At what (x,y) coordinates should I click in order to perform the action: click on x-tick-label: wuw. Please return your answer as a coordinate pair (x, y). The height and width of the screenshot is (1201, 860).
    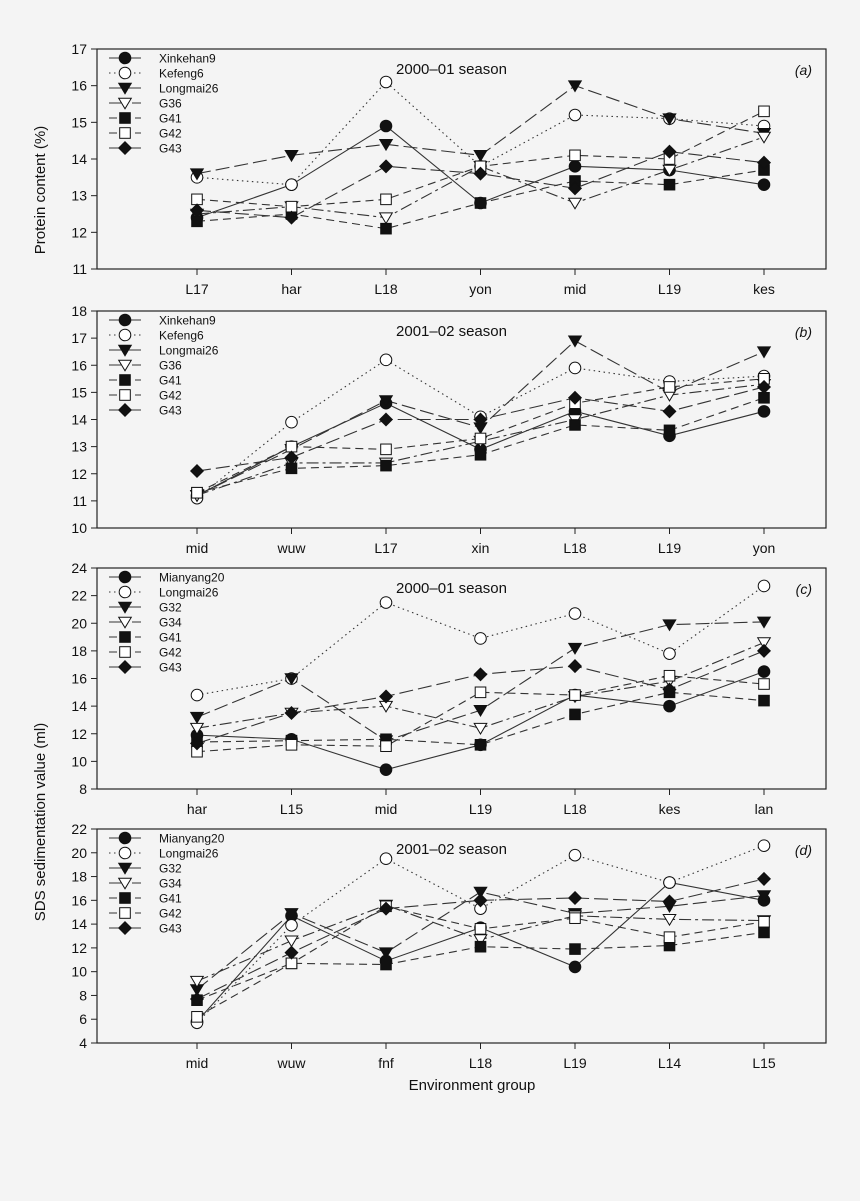
    Looking at the image, I should click on (291, 548).